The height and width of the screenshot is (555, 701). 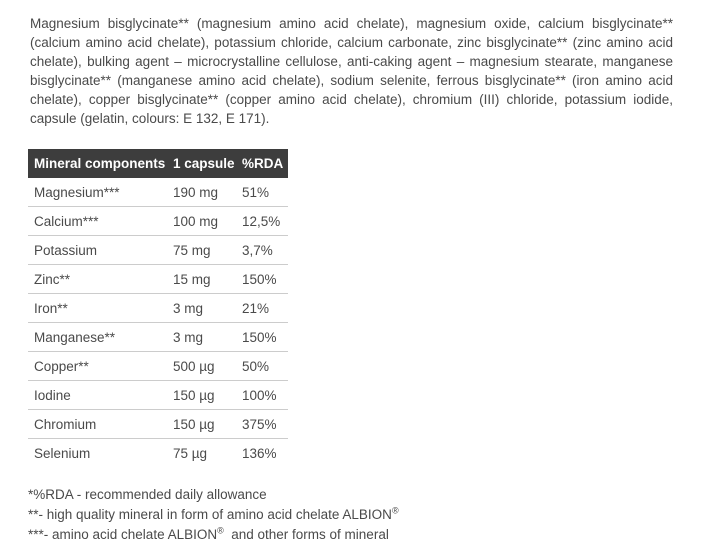 What do you see at coordinates (52, 395) in the screenshot?
I see `cell-mineral: Iodine` at bounding box center [52, 395].